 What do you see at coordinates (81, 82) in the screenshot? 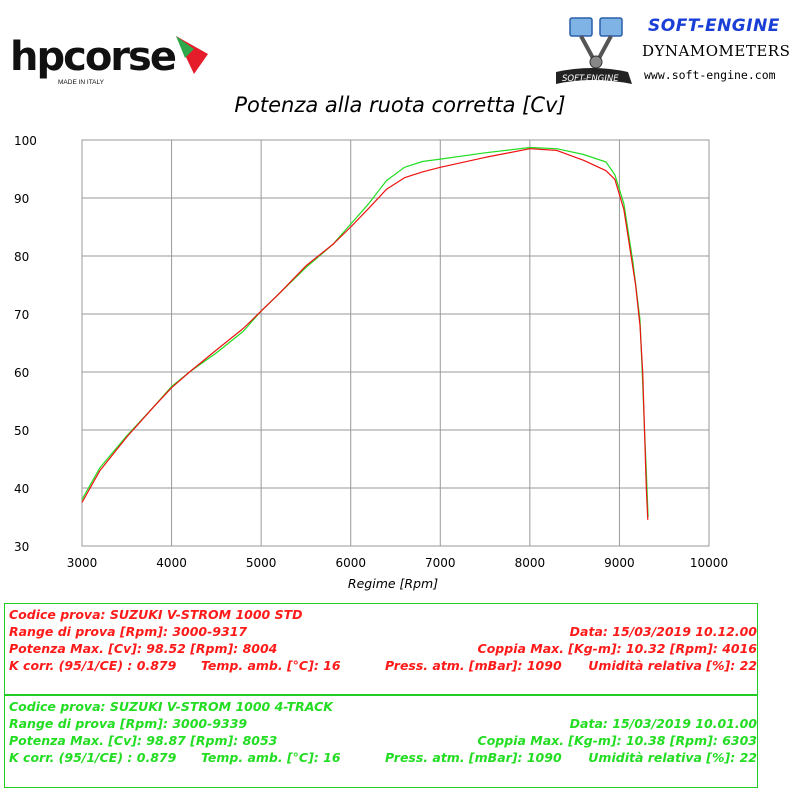
I see `hpcorse-tagline: MADE IN ITALY` at bounding box center [81, 82].